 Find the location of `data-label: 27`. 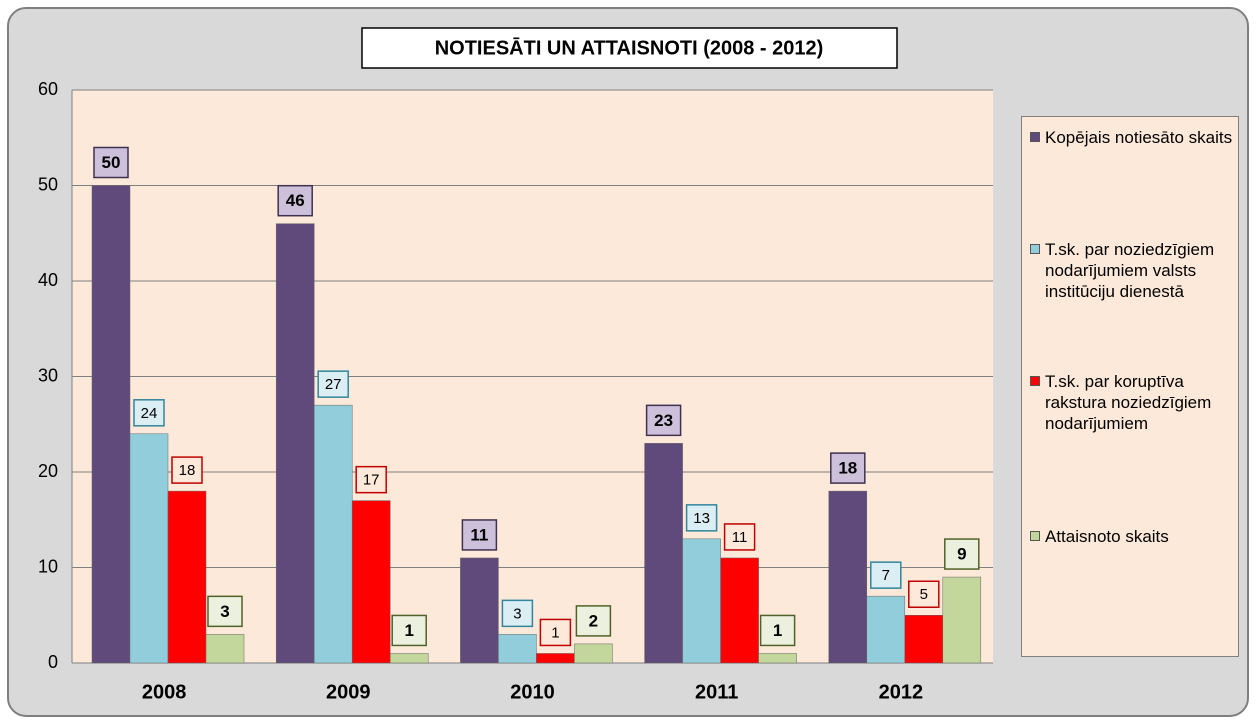

data-label: 27 is located at coordinates (333, 384).